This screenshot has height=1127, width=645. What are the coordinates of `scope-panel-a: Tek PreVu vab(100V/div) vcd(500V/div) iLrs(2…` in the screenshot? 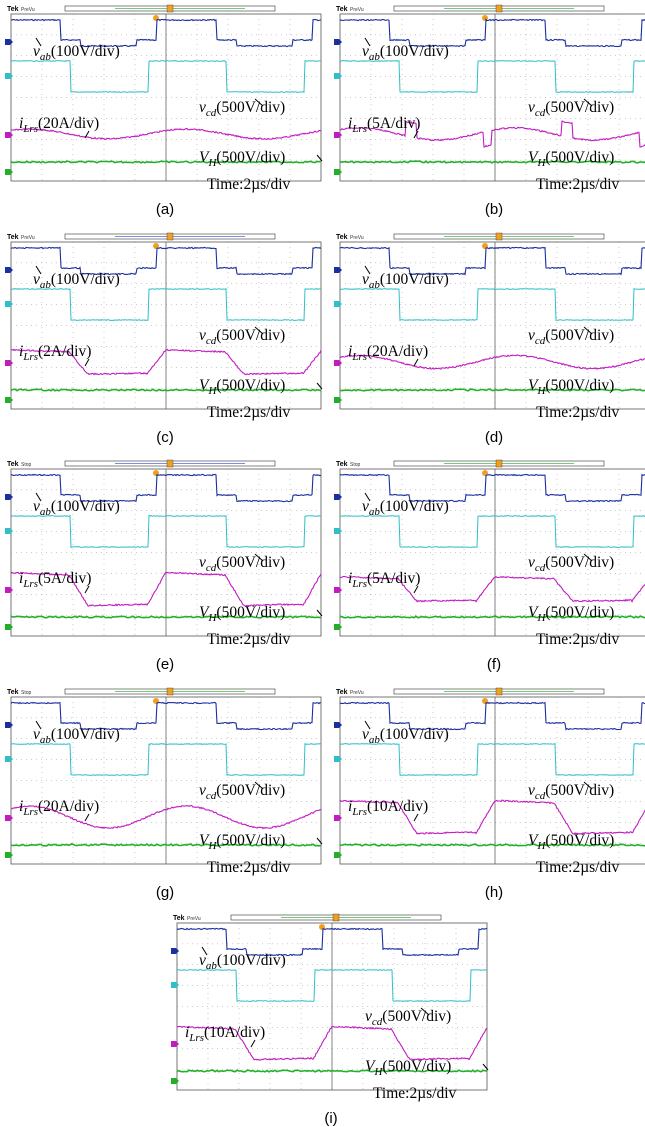 It's located at (165, 98).